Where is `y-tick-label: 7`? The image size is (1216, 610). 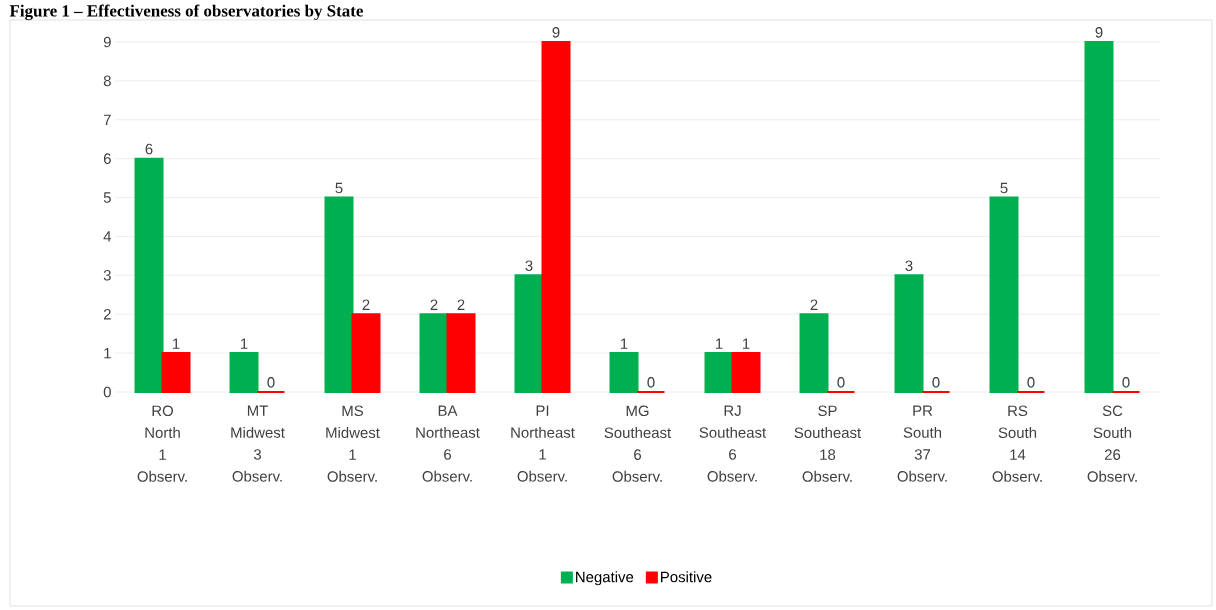 y-tick-label: 7 is located at coordinates (107, 119).